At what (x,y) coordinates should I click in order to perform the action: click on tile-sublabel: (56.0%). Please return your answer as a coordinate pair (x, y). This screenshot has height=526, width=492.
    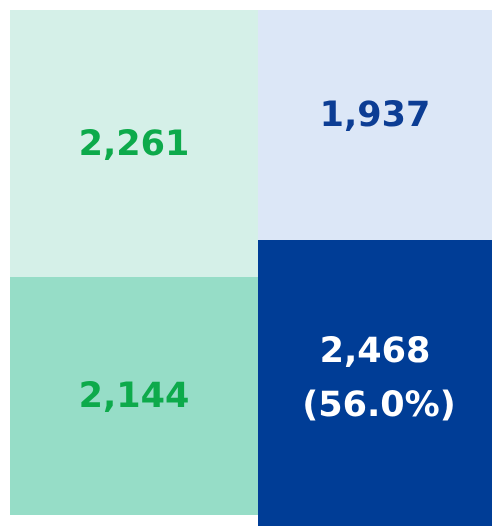
    Looking at the image, I should click on (379, 405).